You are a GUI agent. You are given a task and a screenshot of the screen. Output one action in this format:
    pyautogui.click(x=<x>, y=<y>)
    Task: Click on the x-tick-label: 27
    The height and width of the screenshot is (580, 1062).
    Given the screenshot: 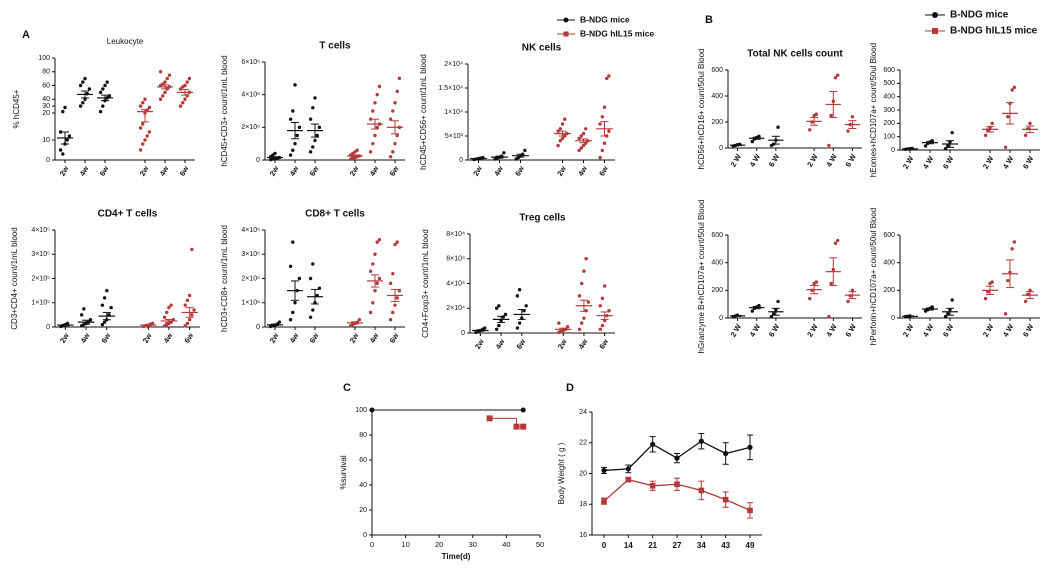 What is the action you would take?
    pyautogui.click(x=677, y=545)
    